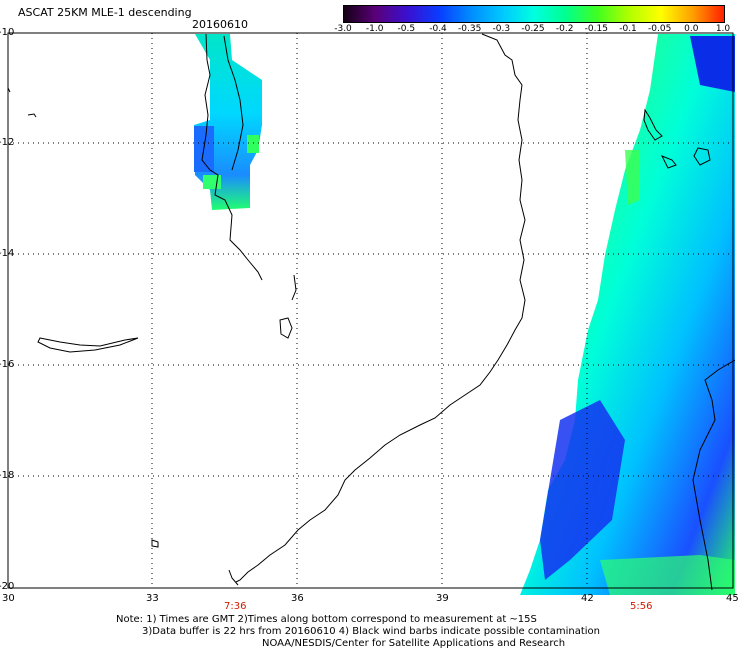 Image resolution: width=740 pixels, height=650 pixels. I want to click on colorbar-tick-label: -3.0, so click(343, 29).